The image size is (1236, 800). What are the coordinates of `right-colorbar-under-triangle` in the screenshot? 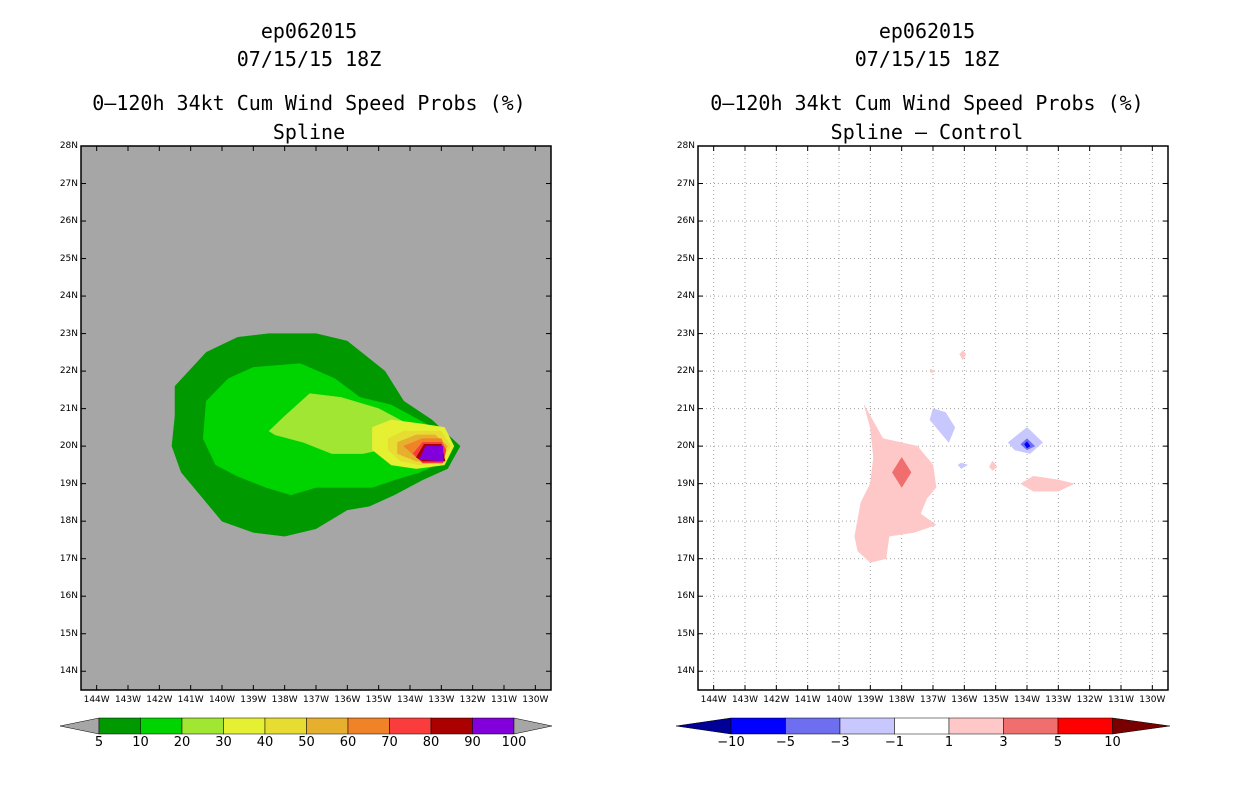 It's located at (703, 726).